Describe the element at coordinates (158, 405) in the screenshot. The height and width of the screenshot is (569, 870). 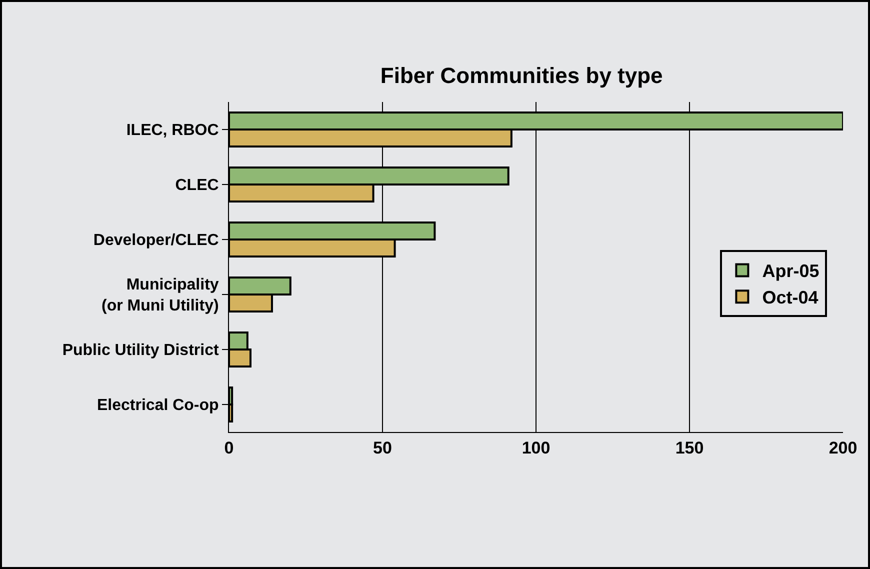
I see `y-tick-label: Electrical Co-op` at that location.